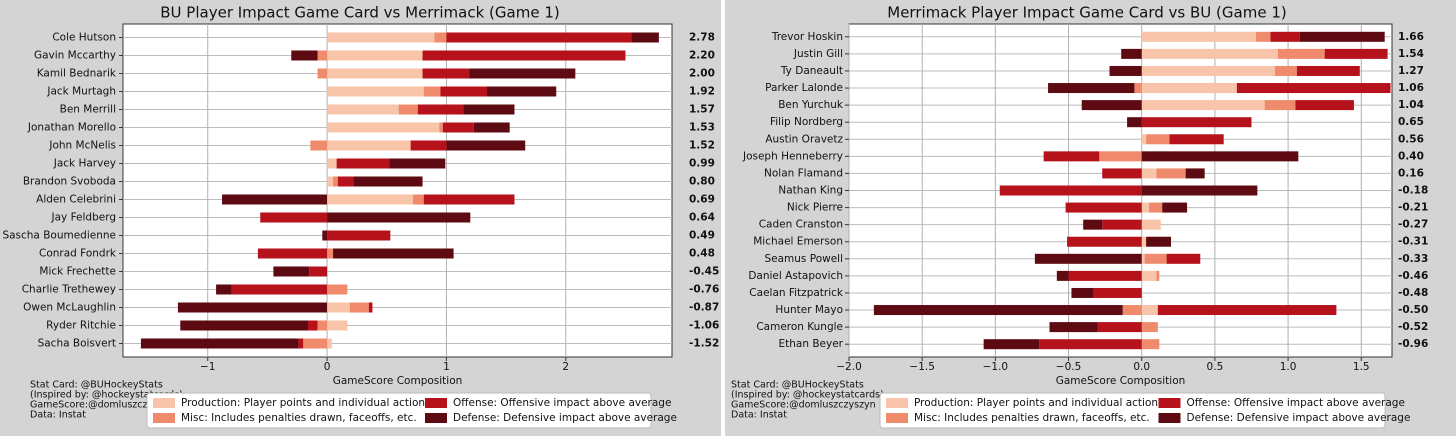 The image size is (1456, 436). I want to click on total-label: -0.50, so click(1413, 310).